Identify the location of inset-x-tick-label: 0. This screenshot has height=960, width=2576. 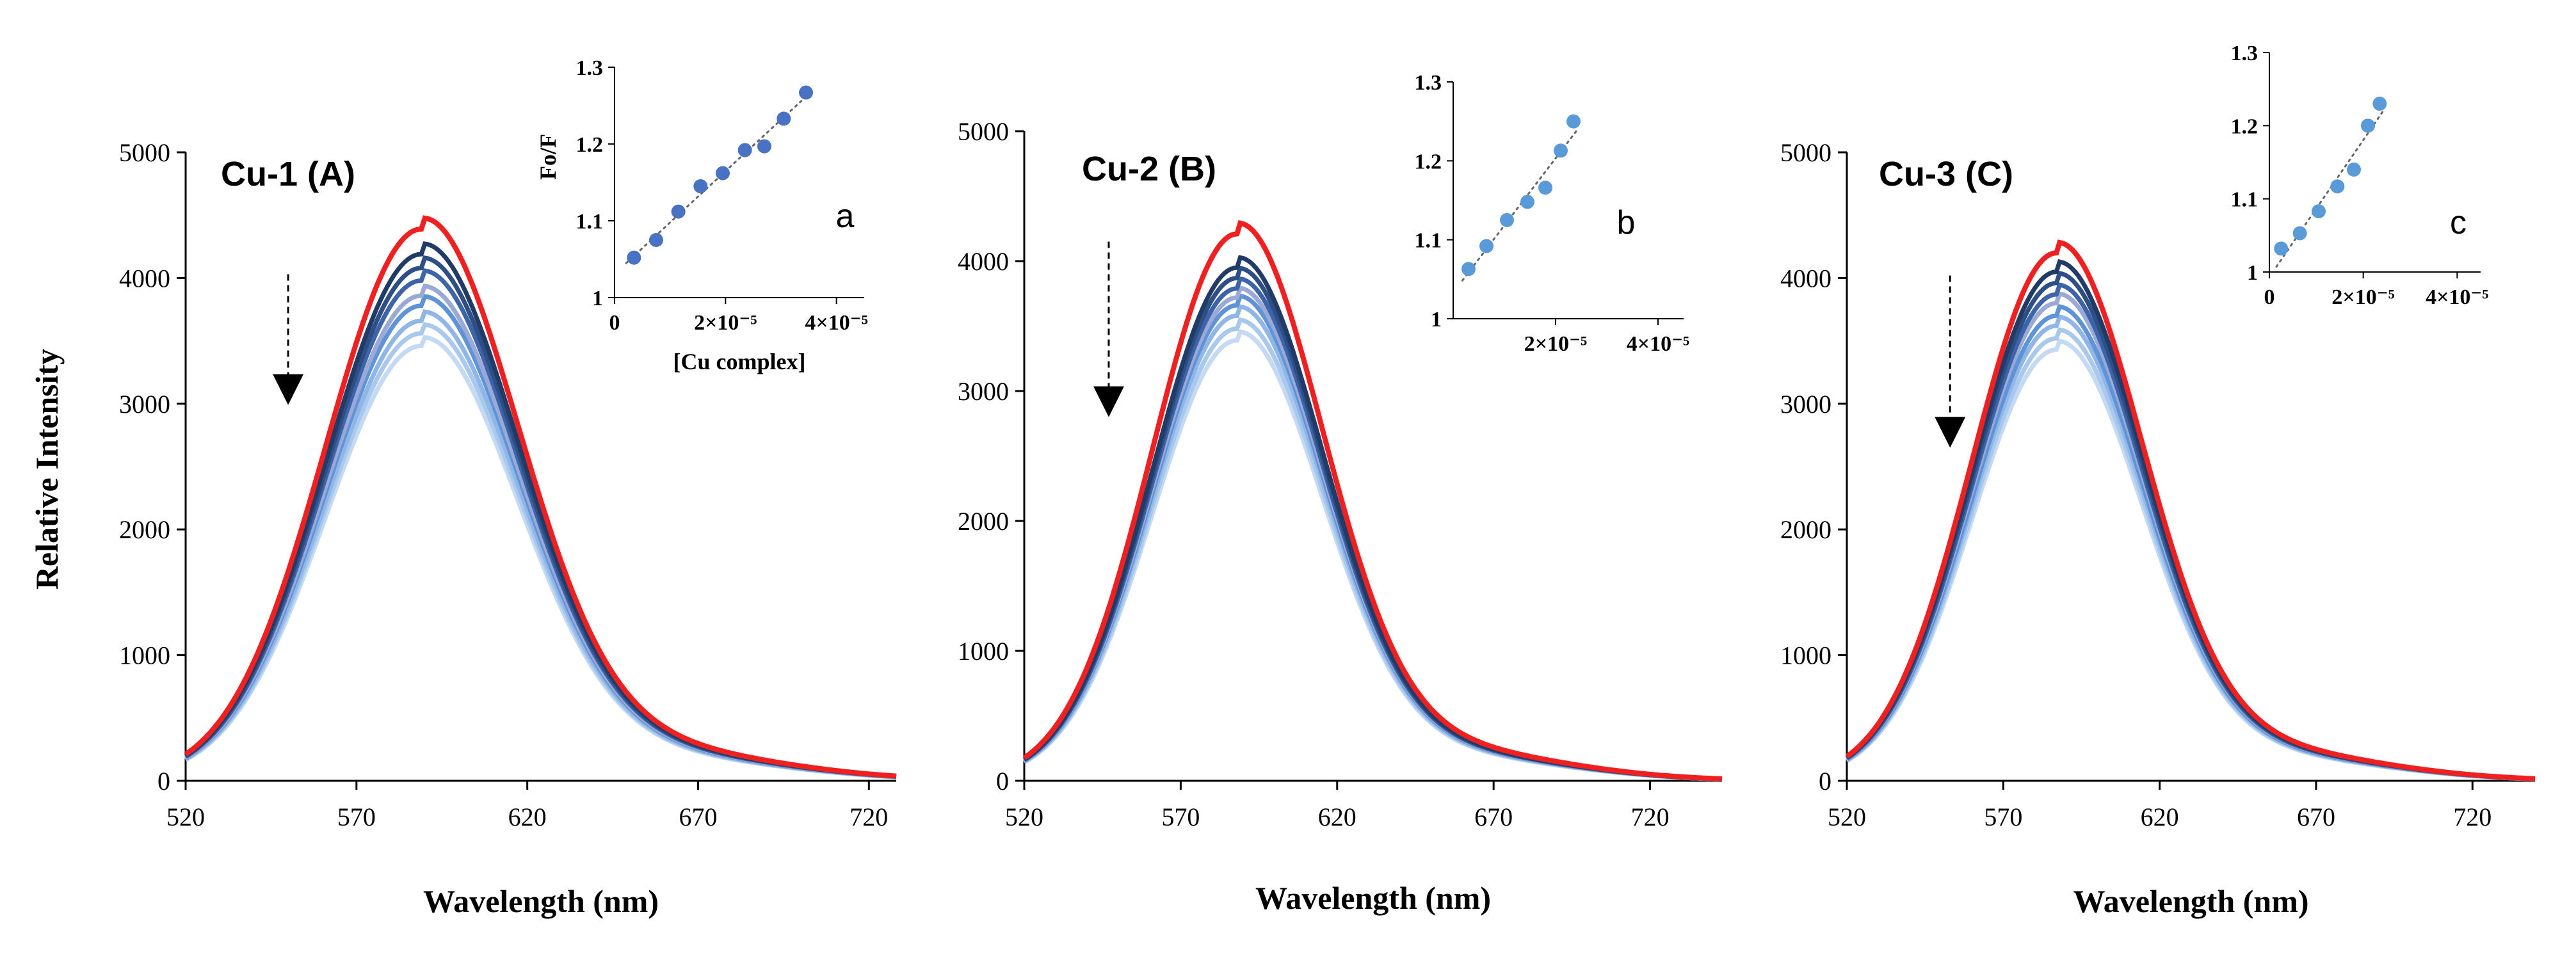
(614, 323).